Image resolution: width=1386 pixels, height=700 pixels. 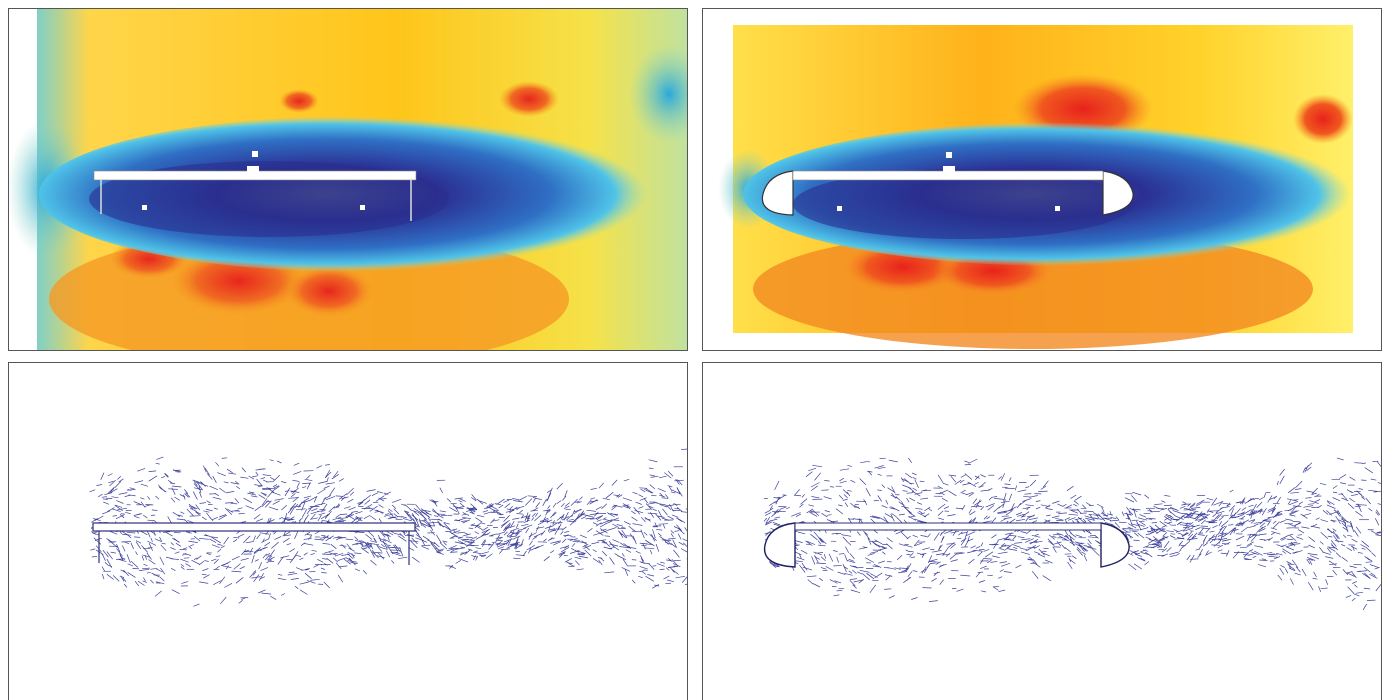 What do you see at coordinates (779, 545) in the screenshot?
I see `fairing-left` at bounding box center [779, 545].